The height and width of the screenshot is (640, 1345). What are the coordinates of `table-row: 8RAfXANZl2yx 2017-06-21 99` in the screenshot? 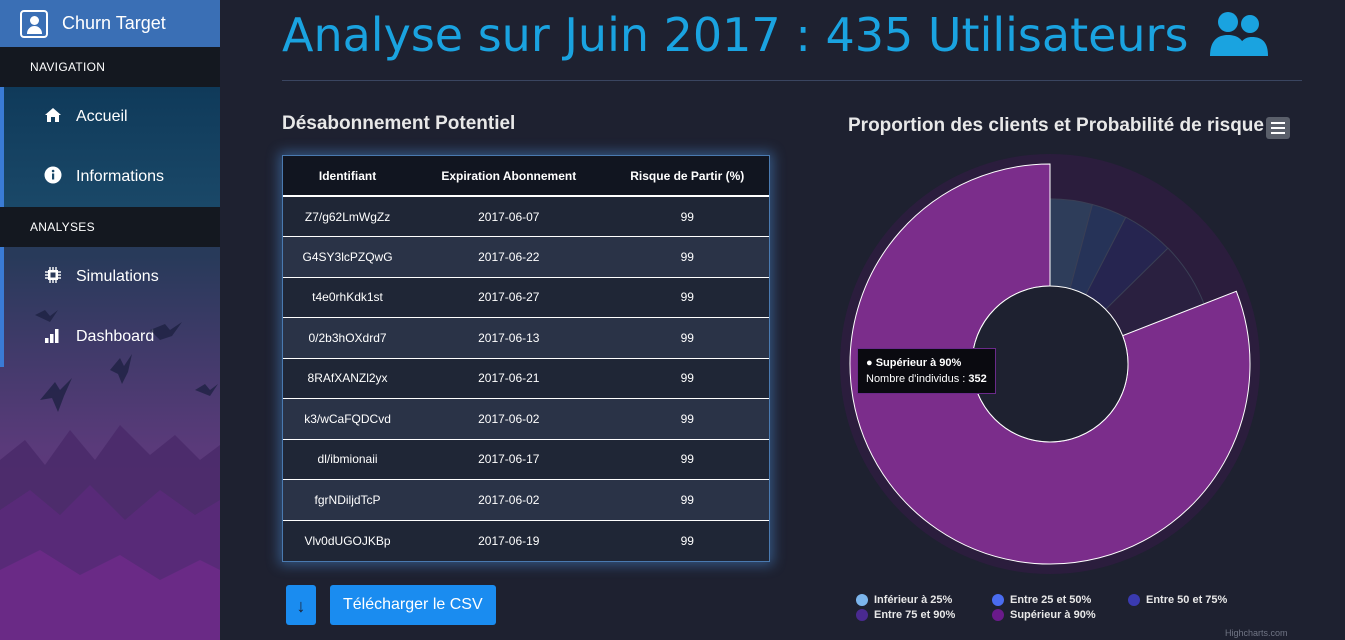 It's located at (526, 378).